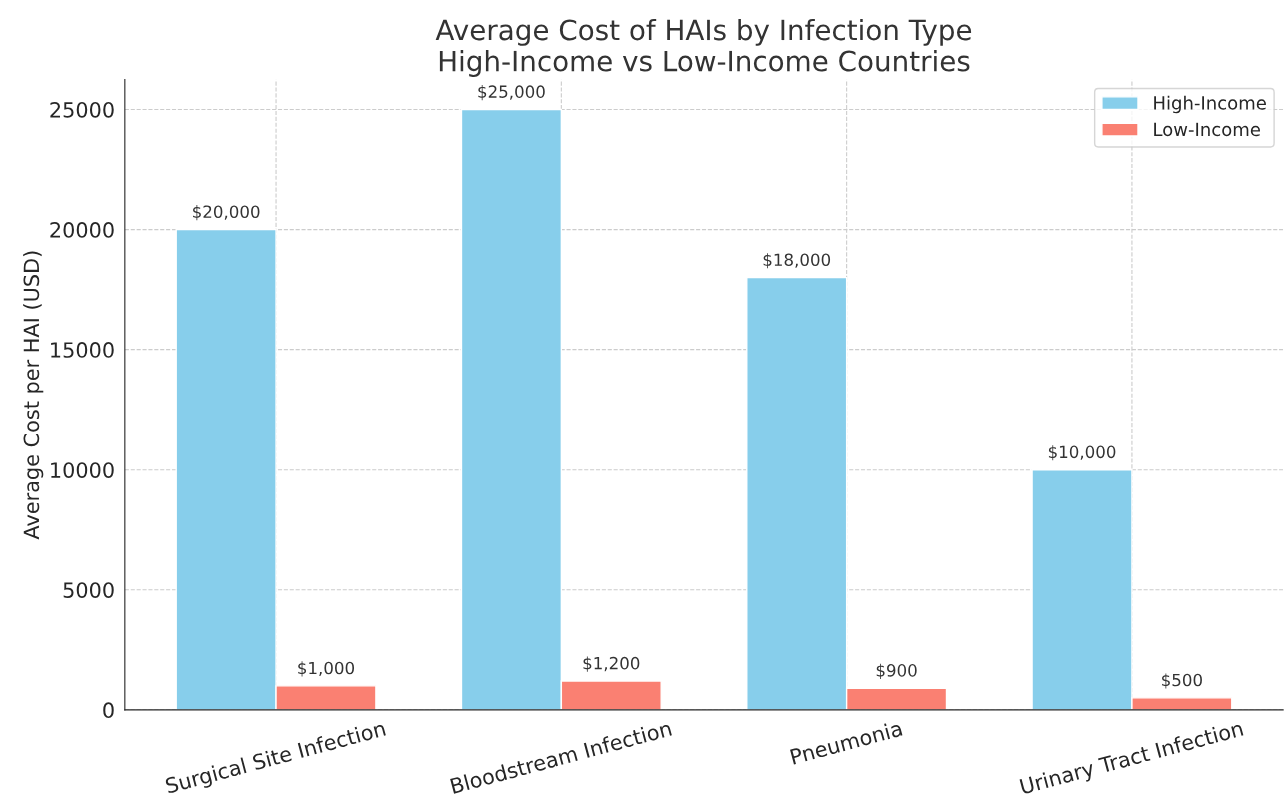 Image resolution: width=1287 pixels, height=803 pixels. Describe the element at coordinates (108, 710) in the screenshot. I see `y-tick-label: 0` at that location.